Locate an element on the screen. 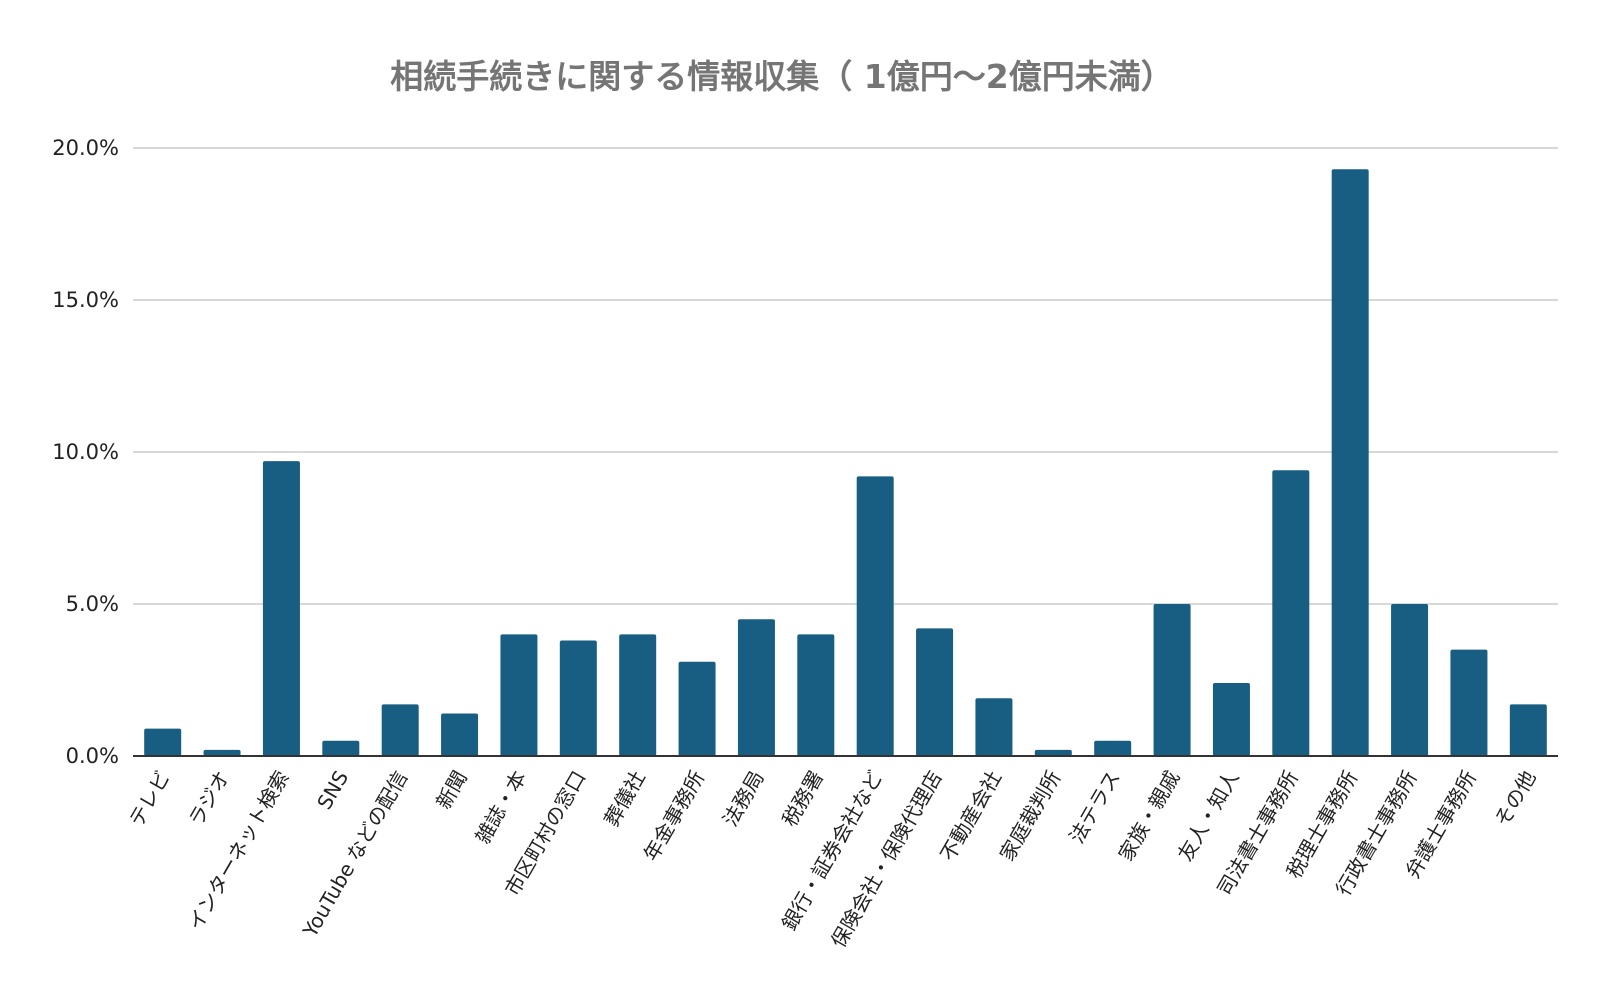 The height and width of the screenshot is (998, 1598). y-tick-label: 20.0% is located at coordinates (85, 148).